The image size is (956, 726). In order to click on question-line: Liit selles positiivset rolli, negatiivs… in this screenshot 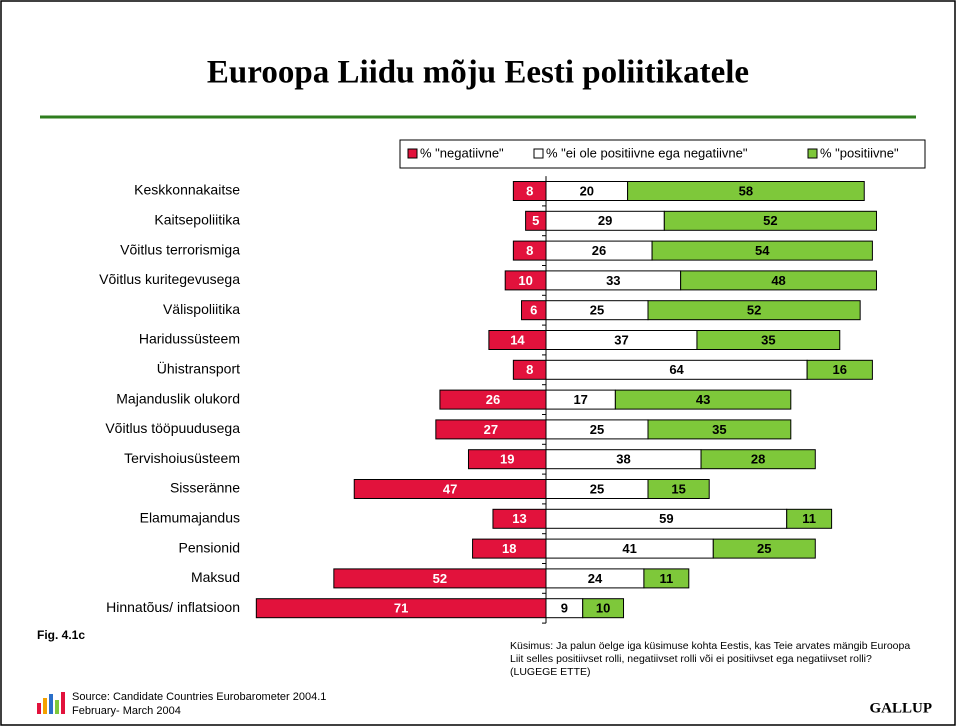, I will do `click(691, 659)`.